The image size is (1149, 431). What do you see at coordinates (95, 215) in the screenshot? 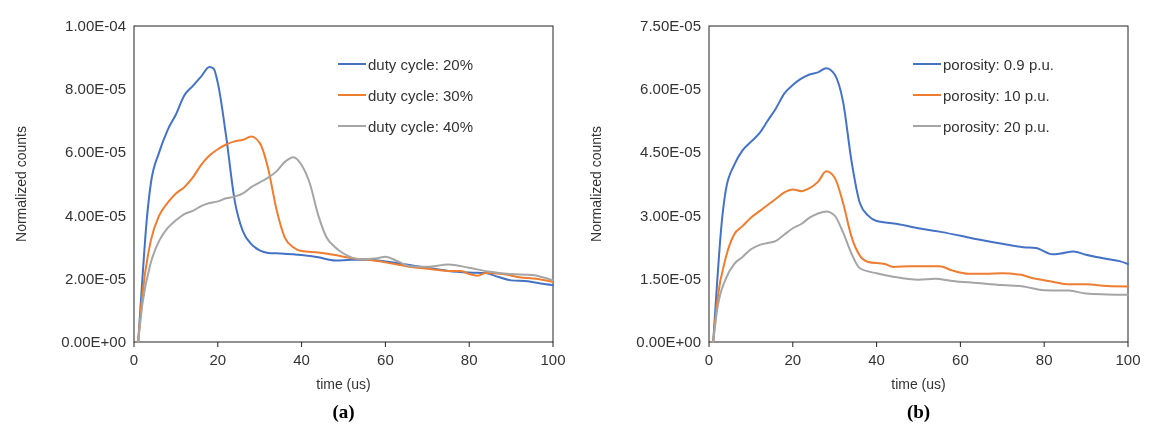
I see `y-tick-label: 4.00E-05` at bounding box center [95, 215].